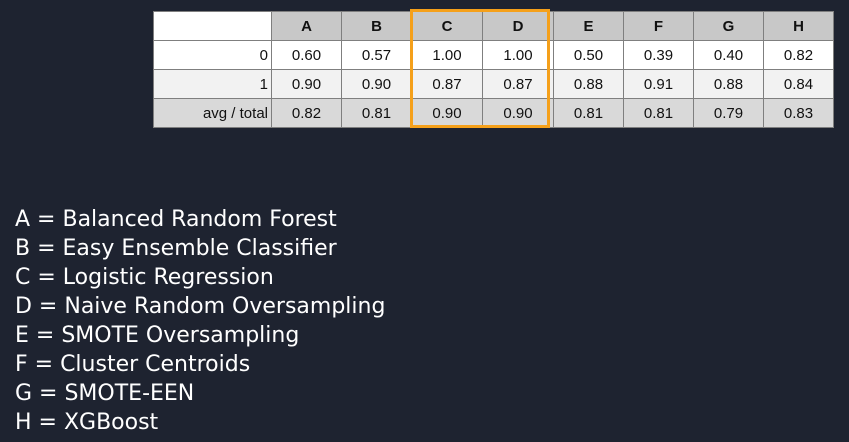 This screenshot has width=849, height=442. What do you see at coordinates (212, 55) in the screenshot?
I see `row-label: 0` at bounding box center [212, 55].